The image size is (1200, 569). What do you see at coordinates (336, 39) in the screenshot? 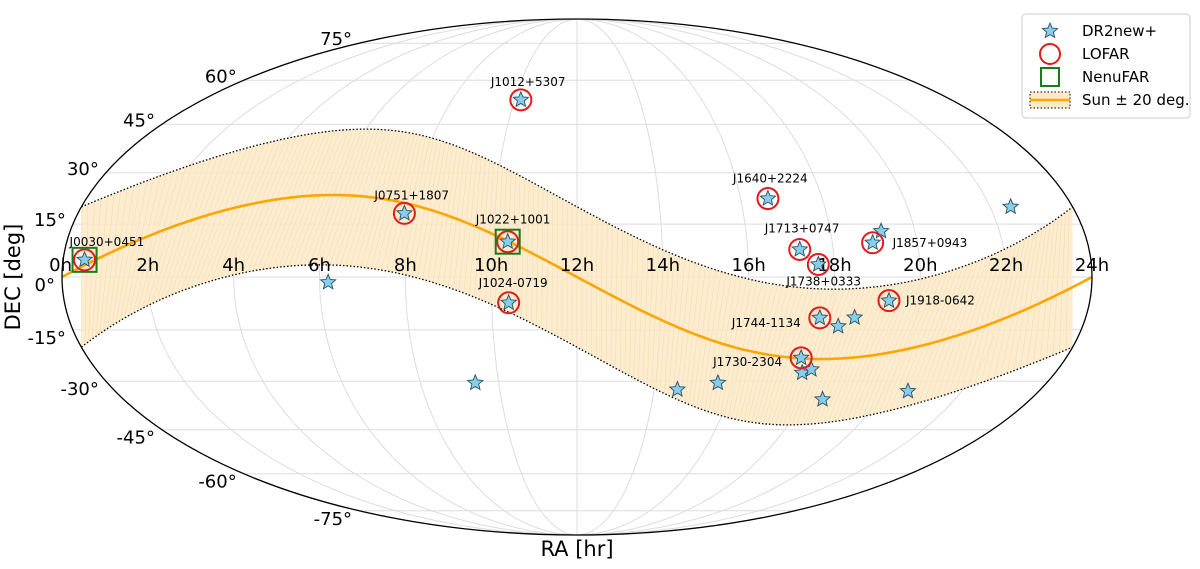
I see `y-tick-label: 75°` at bounding box center [336, 39].